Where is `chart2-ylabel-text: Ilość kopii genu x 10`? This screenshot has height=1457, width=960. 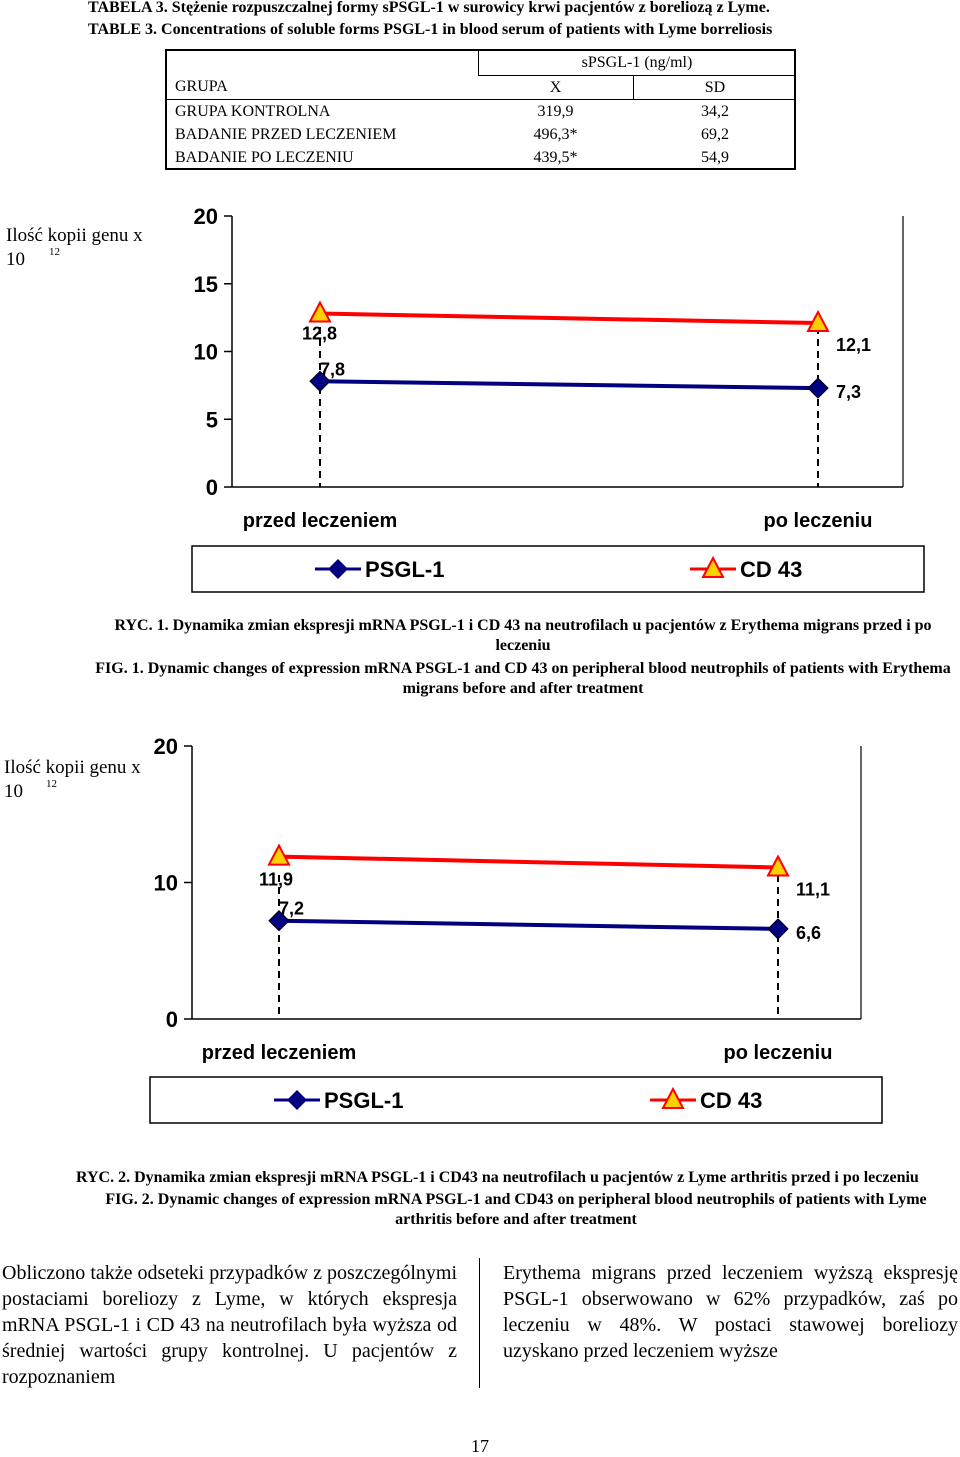
chart2-ylabel-text: Ilość kopii genu x 10 is located at coordinates (72, 779).